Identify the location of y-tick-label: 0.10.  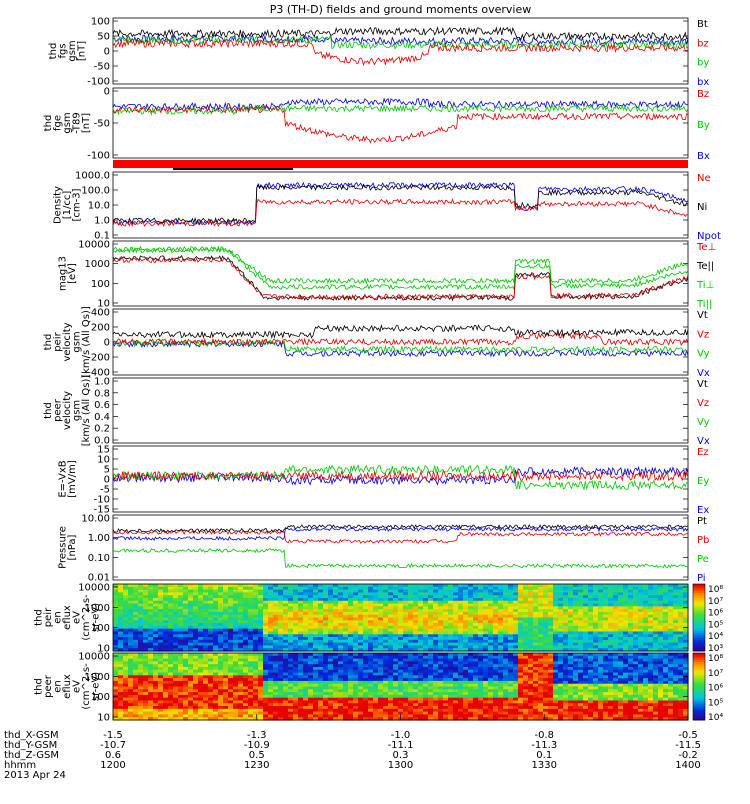
(99, 558).